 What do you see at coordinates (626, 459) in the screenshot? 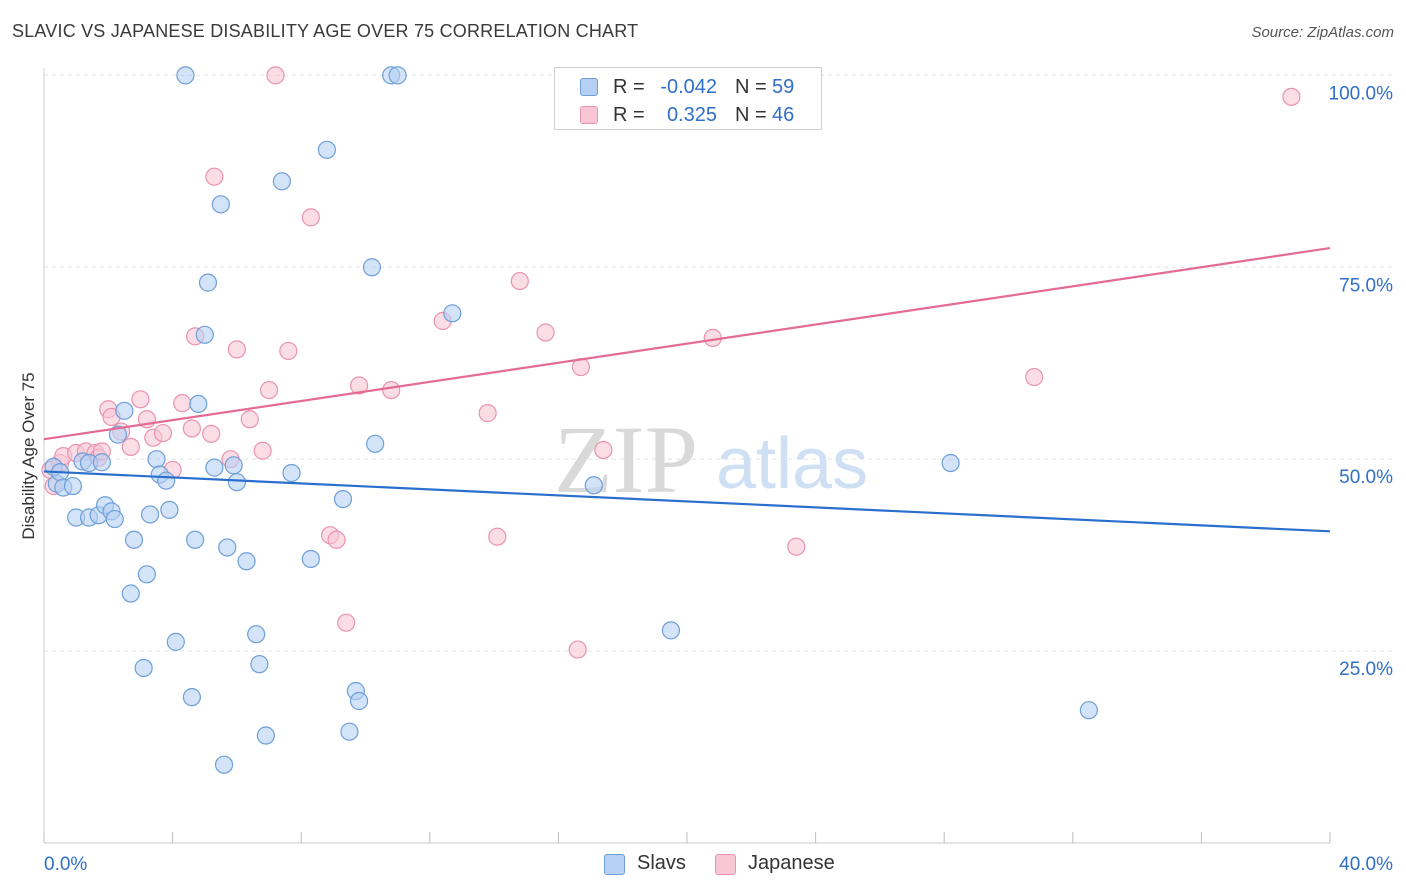
I see `watermark-zip: ZIP` at bounding box center [626, 459].